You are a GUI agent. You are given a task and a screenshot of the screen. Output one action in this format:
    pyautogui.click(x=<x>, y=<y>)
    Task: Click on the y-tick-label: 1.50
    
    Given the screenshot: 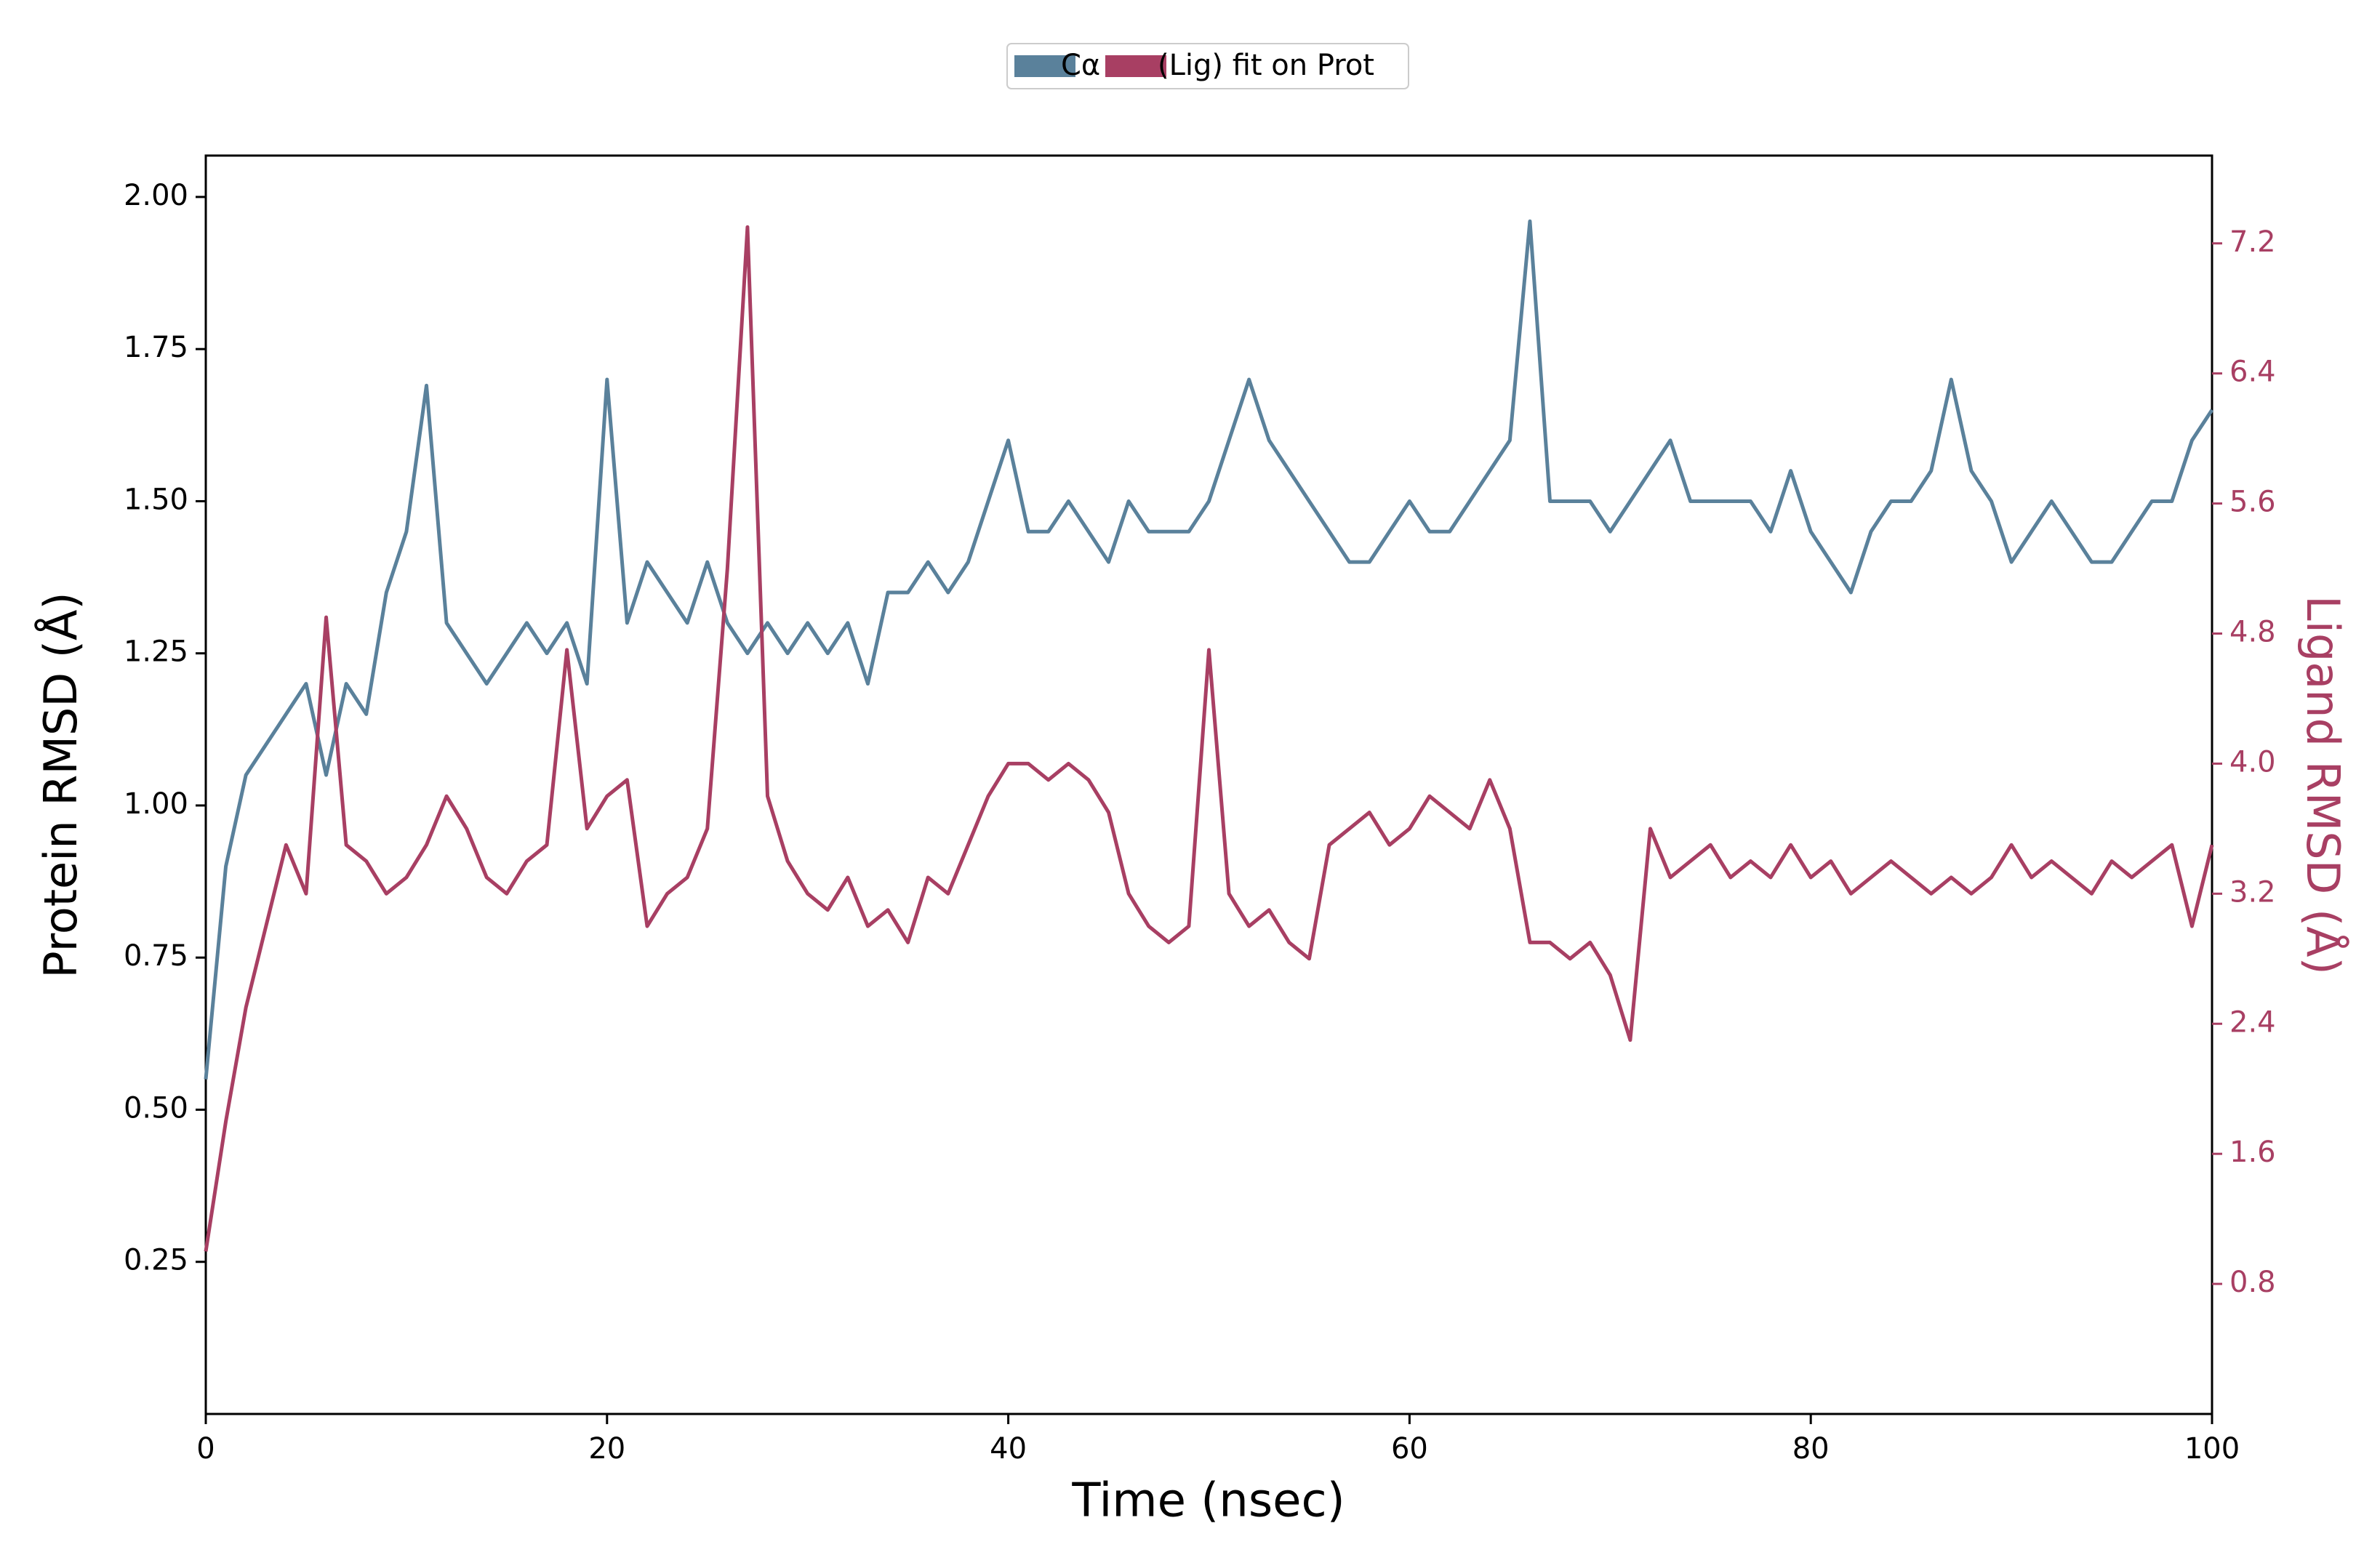 What is the action you would take?
    pyautogui.click(x=156, y=499)
    